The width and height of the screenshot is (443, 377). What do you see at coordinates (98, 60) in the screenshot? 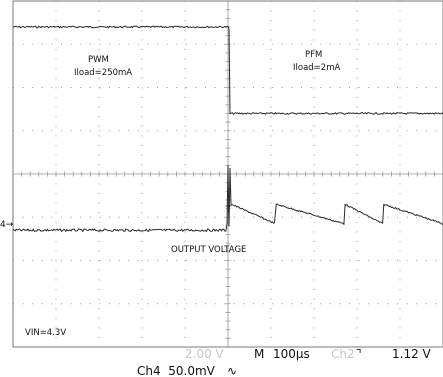
I see `pwm-mode-label: PWM` at bounding box center [98, 60].